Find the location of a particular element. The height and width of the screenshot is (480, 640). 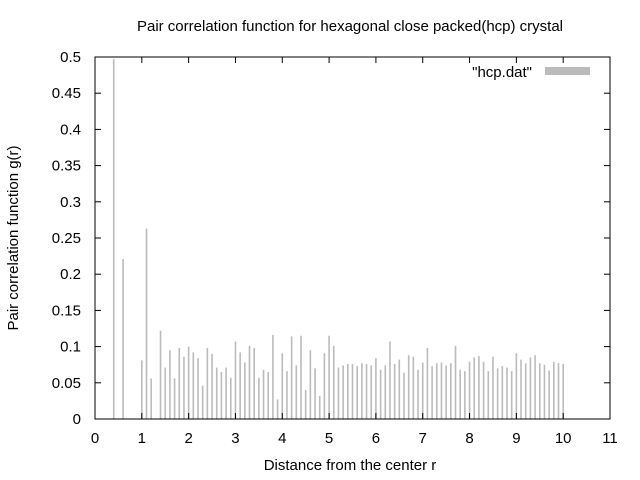

y-tick-label: 0.35 is located at coordinates (66, 166).